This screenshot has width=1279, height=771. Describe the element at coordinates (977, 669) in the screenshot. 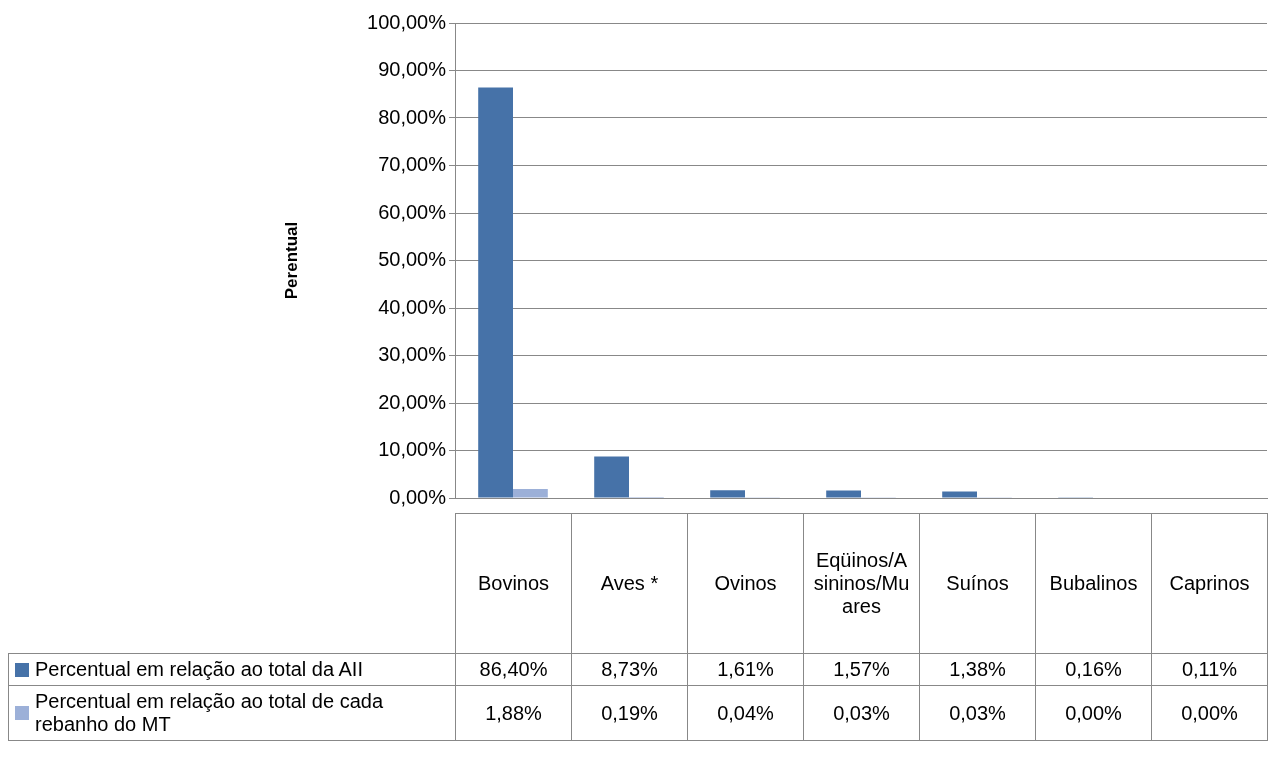

I see `data-label: 1,38%` at that location.